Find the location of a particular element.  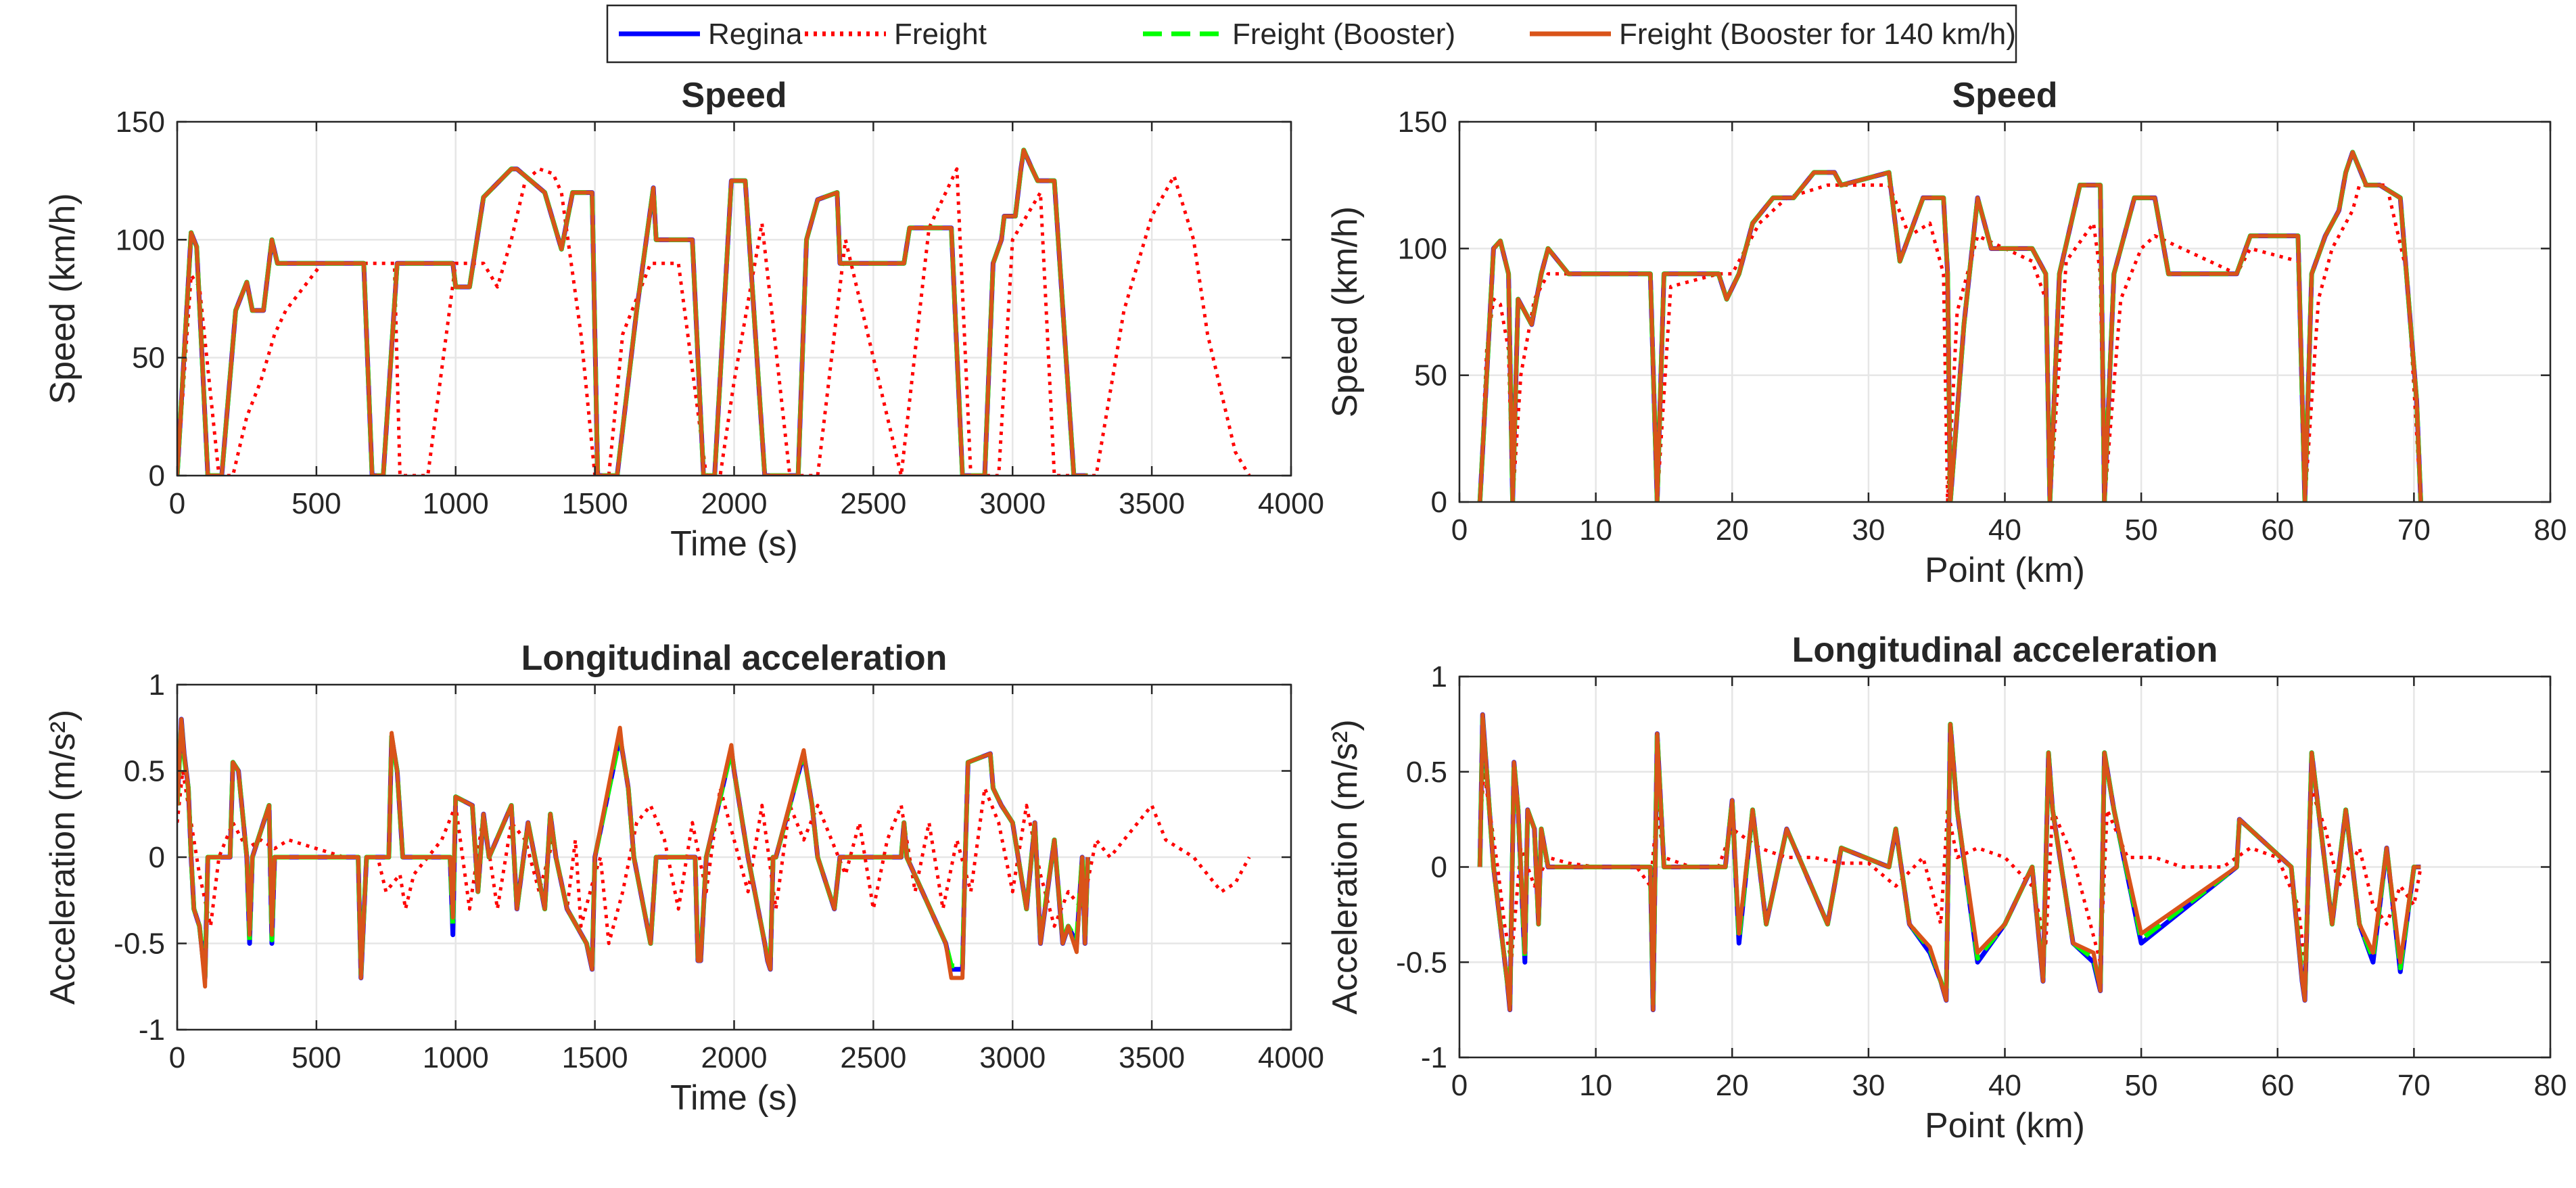

legend-item: Regina is located at coordinates (711, 34).